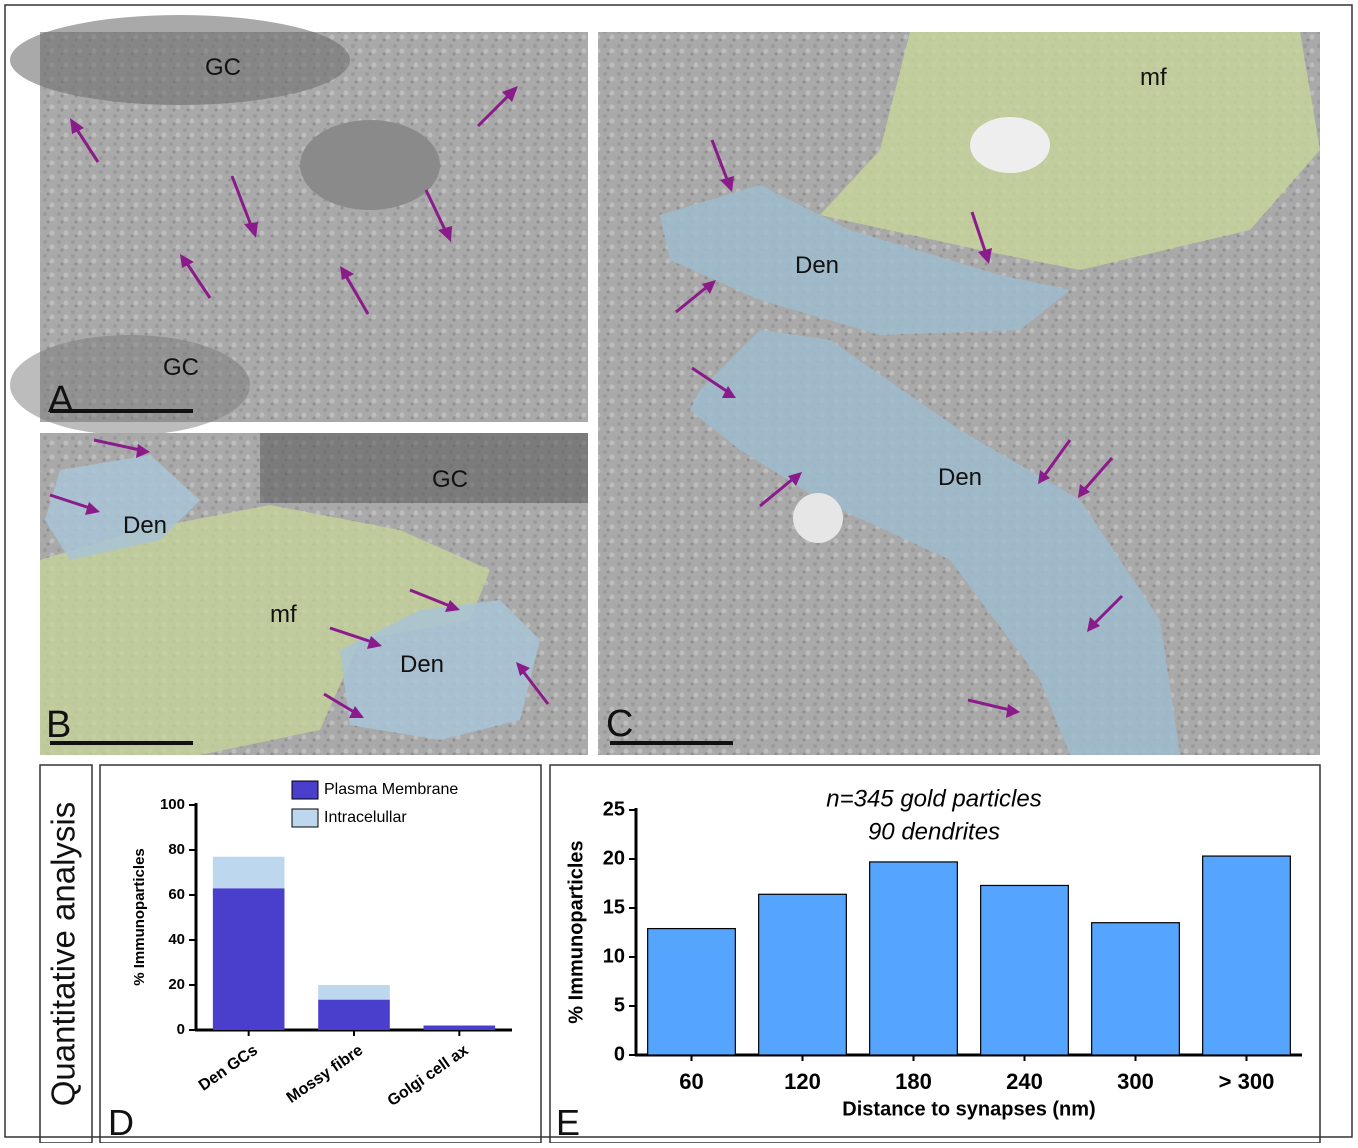  What do you see at coordinates (913, 1081) in the screenshot?
I see `x-tick-label: 180` at bounding box center [913, 1081].